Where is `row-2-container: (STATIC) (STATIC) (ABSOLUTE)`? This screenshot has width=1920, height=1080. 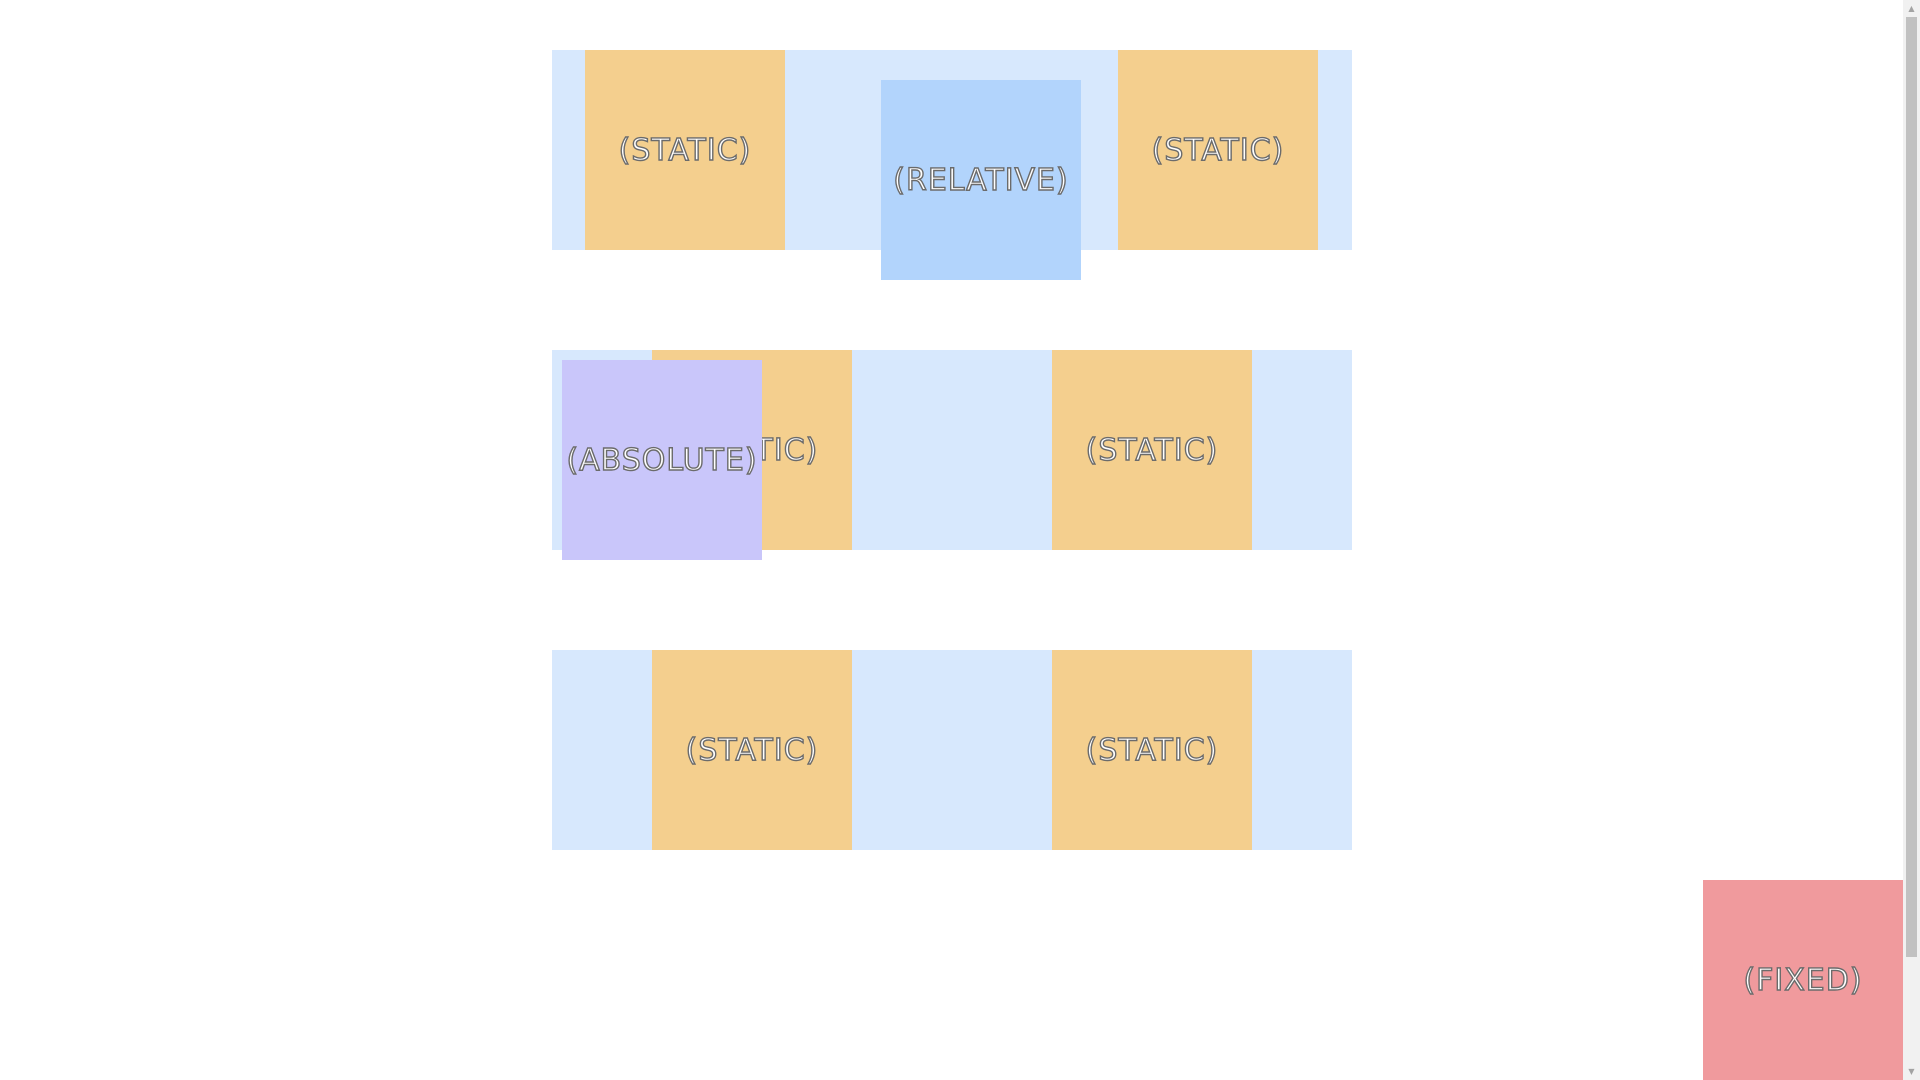 row-2-container: (STATIC) (STATIC) (ABSOLUTE) is located at coordinates (952, 455).